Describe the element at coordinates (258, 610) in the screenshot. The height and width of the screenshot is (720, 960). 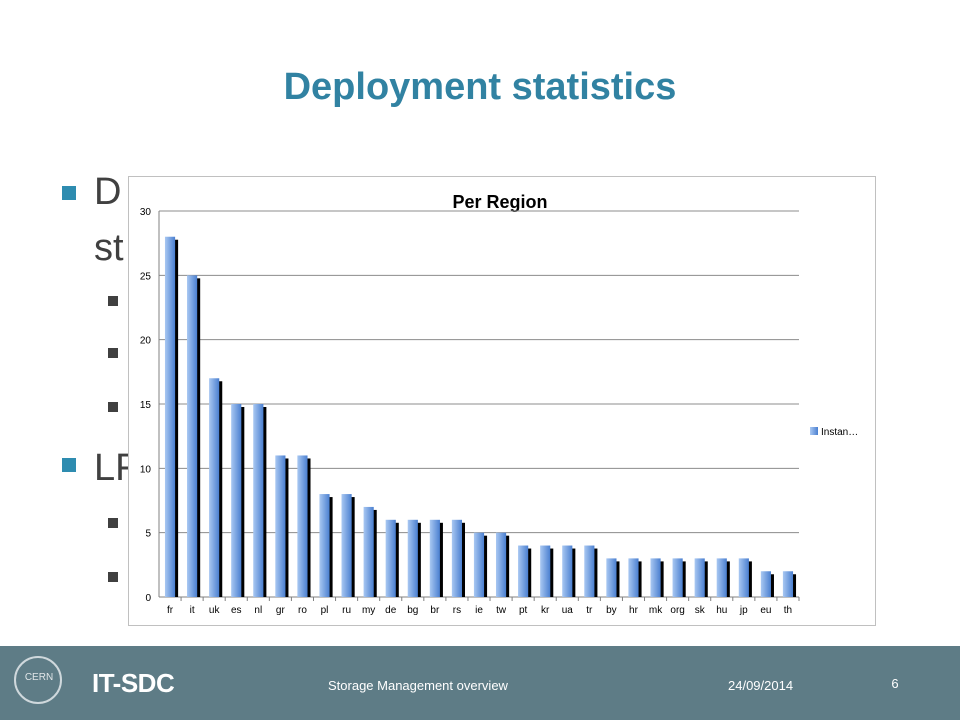
I see `x-tick-label: nl` at that location.